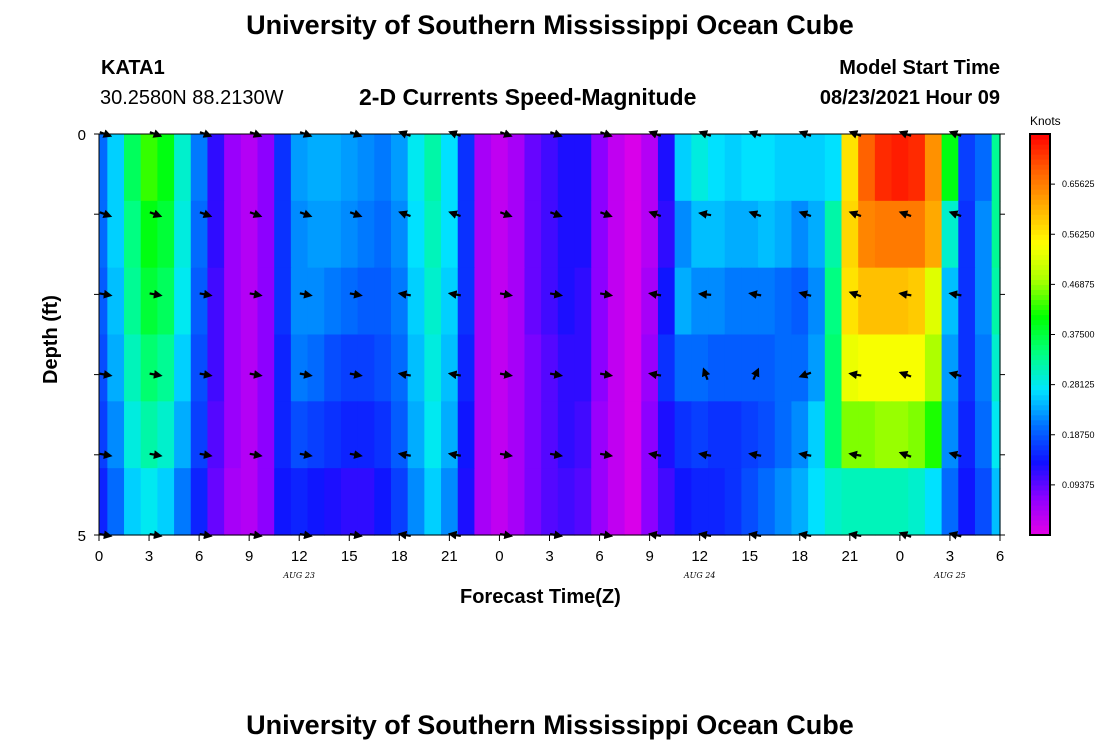 The image size is (1100, 750). I want to click on x-tick-label: 18, so click(799, 556).